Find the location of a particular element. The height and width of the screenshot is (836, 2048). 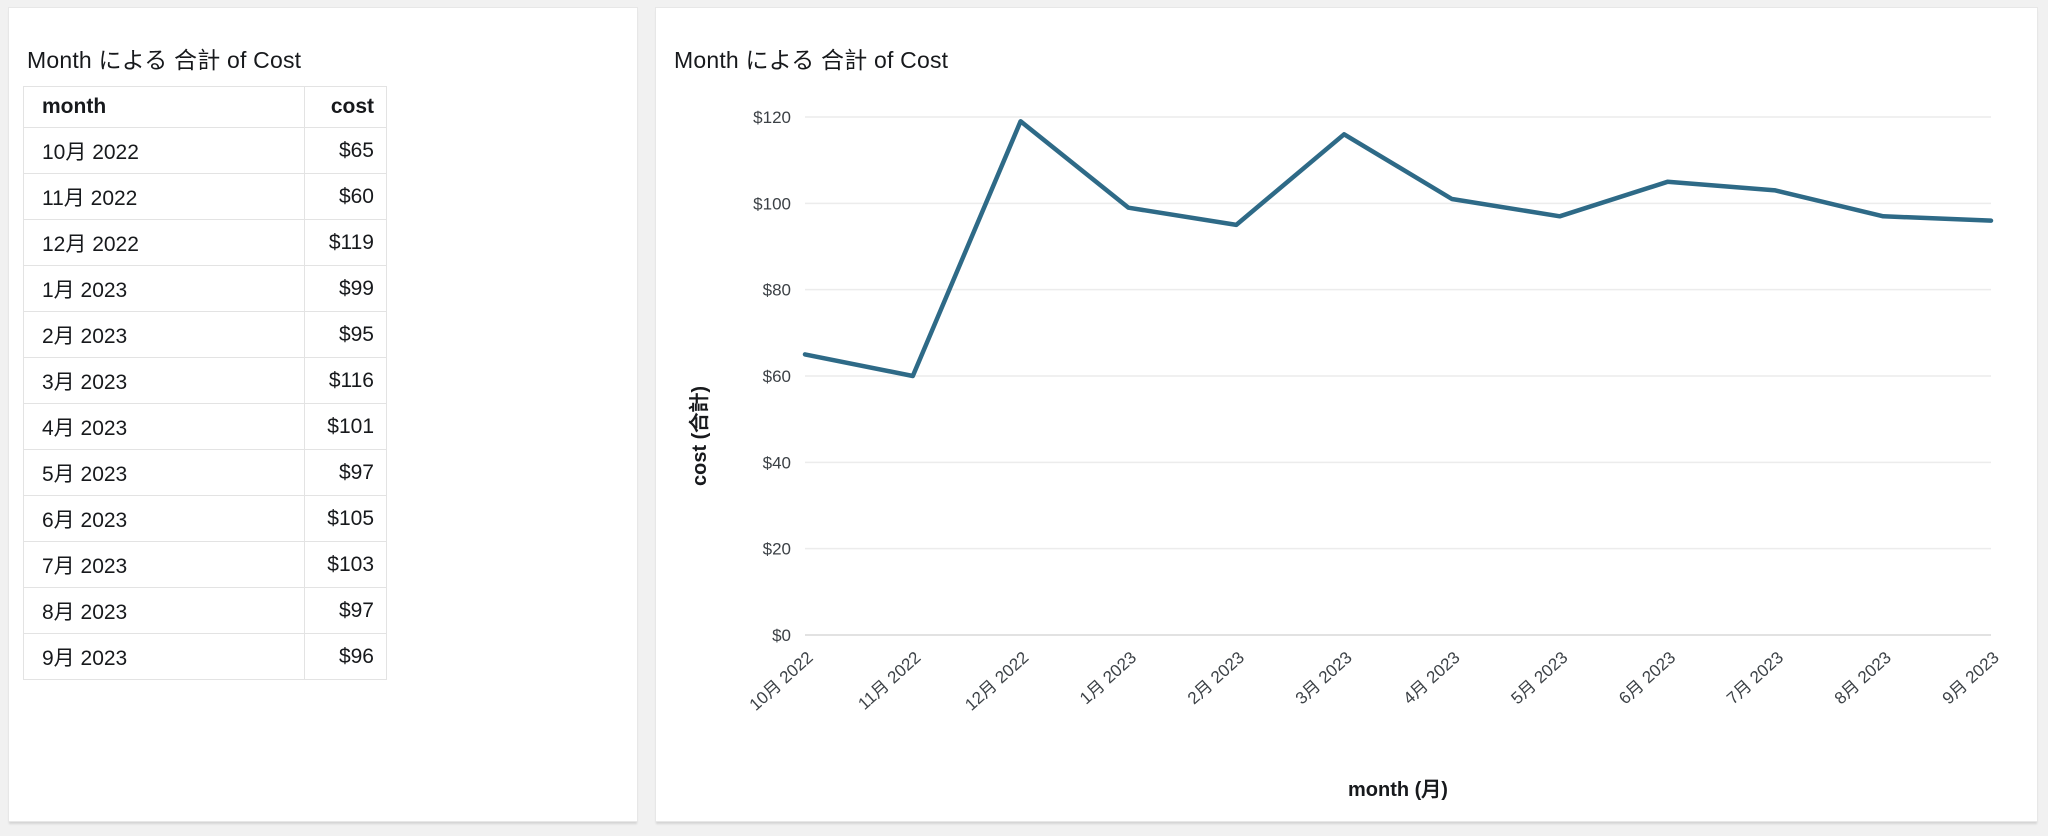

x-tick-label: 1月 2023 is located at coordinates (1108, 678).